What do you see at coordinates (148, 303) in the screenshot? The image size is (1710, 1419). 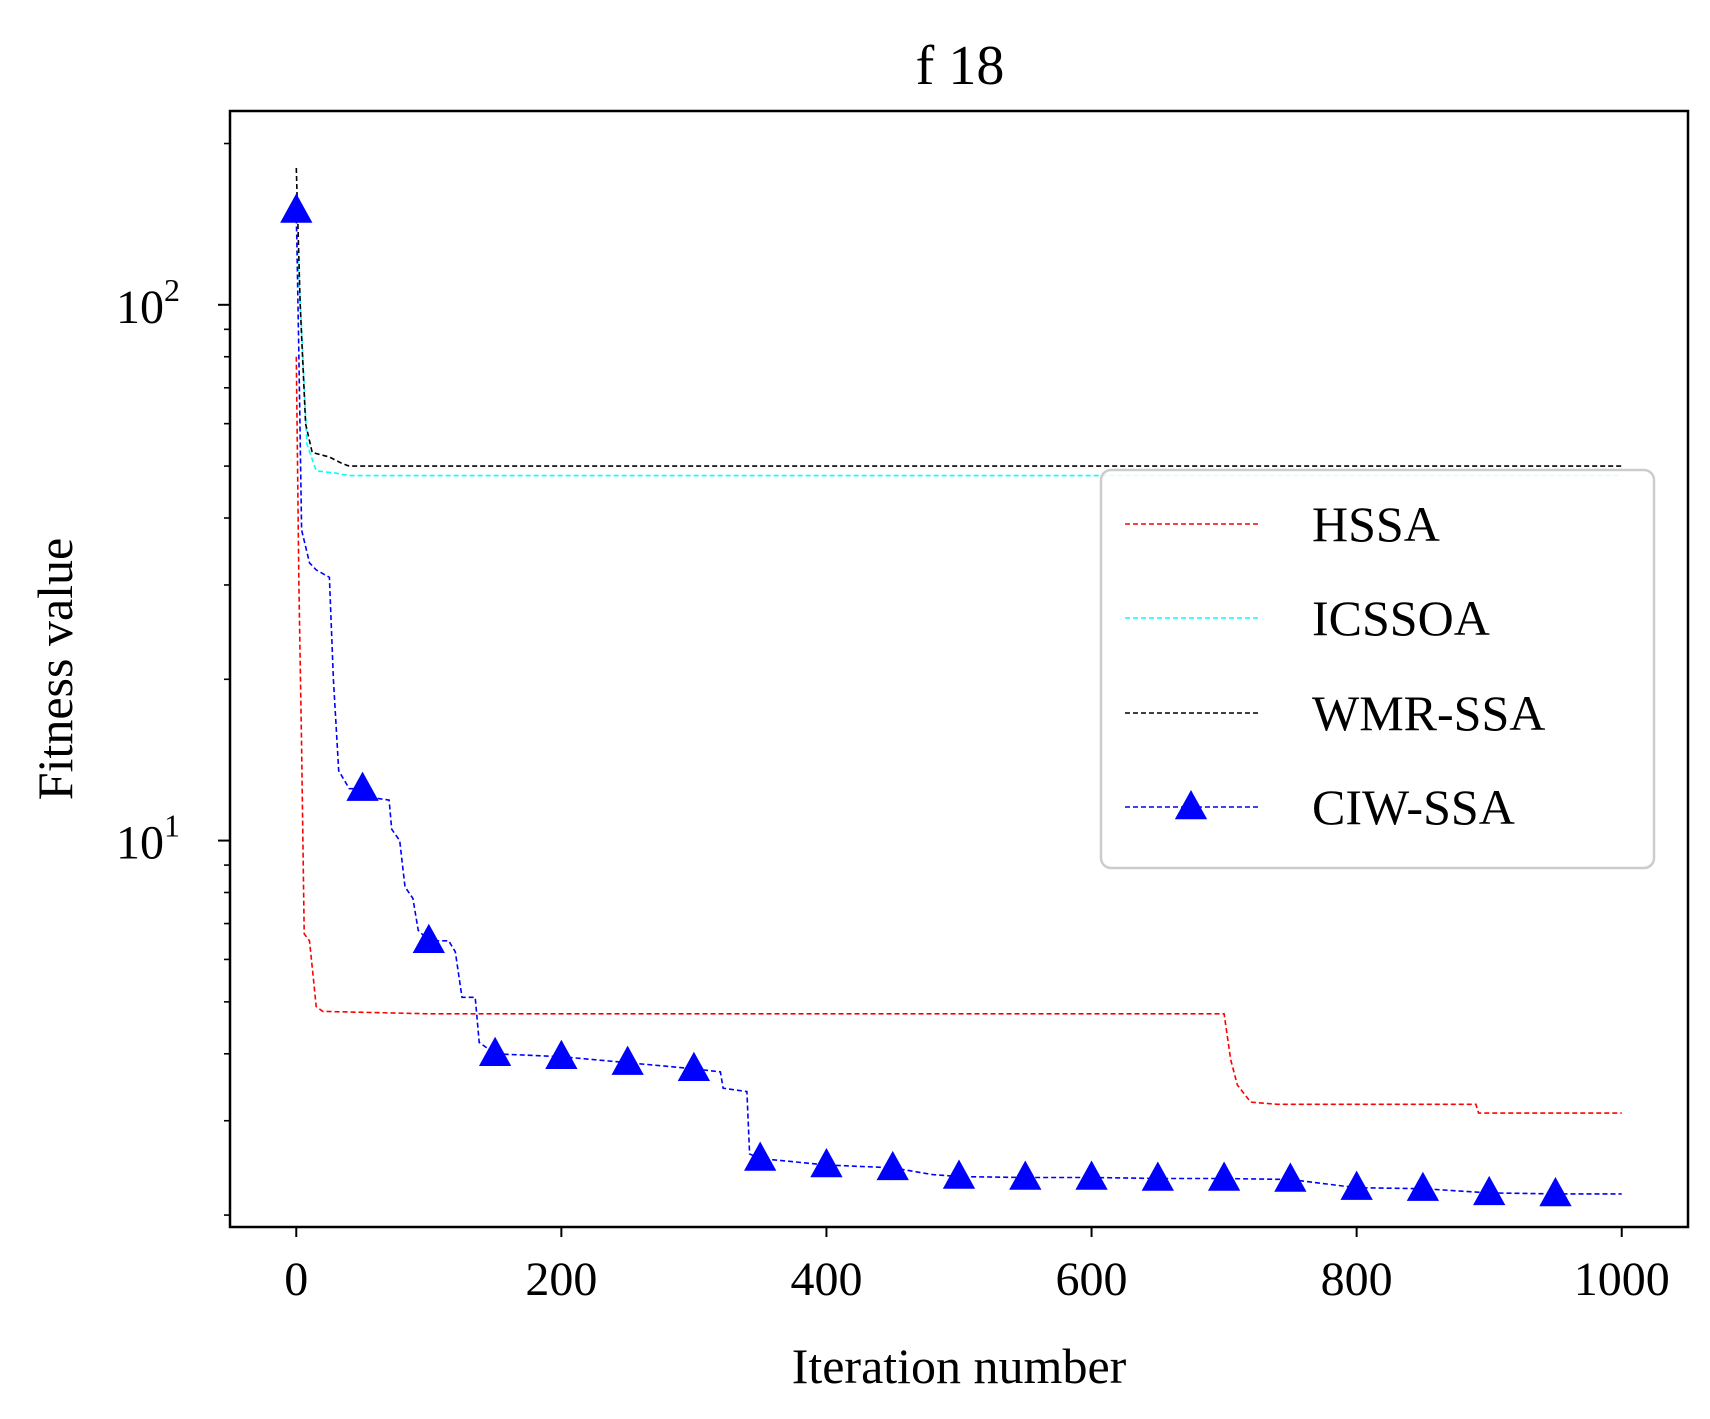 I see `y-tick-label: 10²` at bounding box center [148, 303].